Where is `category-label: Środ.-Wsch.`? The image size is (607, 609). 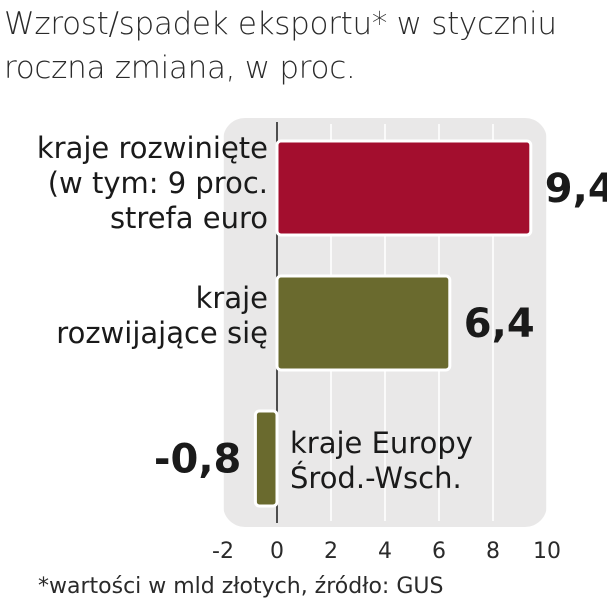 category-label: Środ.-Wsch. is located at coordinates (376, 478).